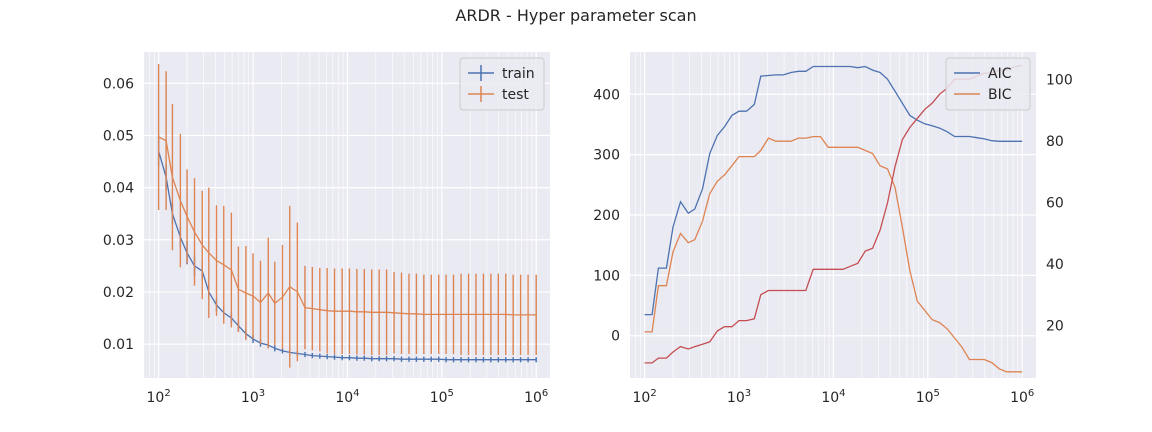 This screenshot has width=1152, height=432. What do you see at coordinates (606, 156) in the screenshot?
I see `y-tick-label: 300` at bounding box center [606, 156].